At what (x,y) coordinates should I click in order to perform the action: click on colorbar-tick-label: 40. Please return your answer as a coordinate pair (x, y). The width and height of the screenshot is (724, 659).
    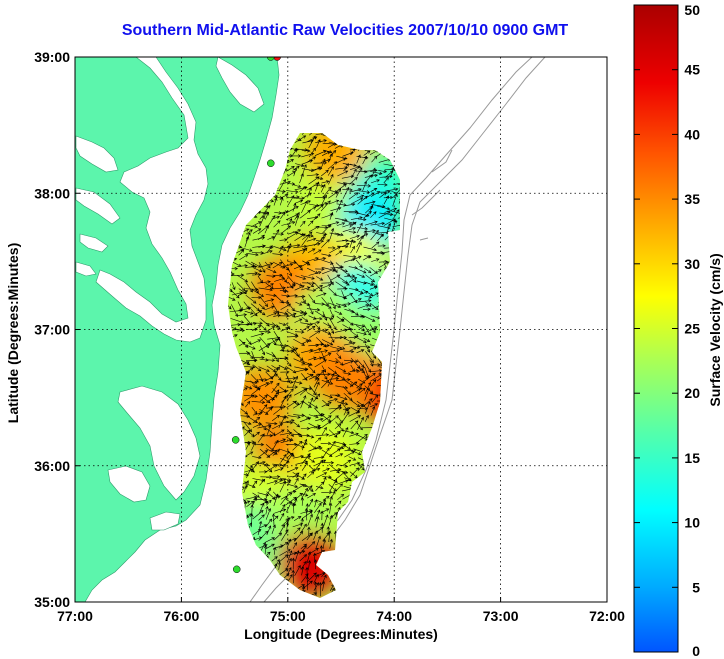
    Looking at the image, I should click on (692, 134).